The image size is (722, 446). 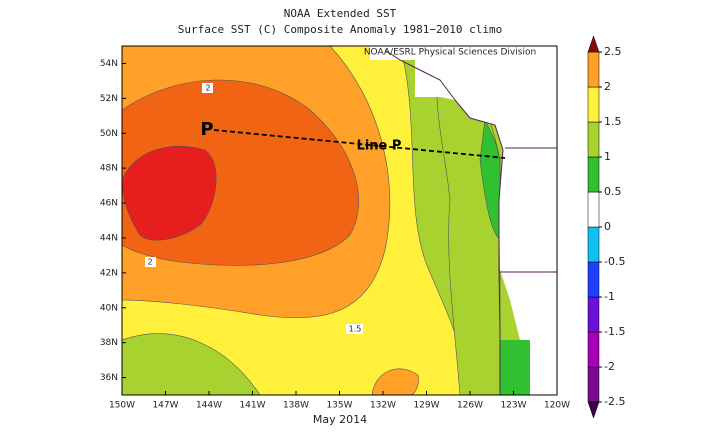 I want to click on contour-05b, so click(x=515, y=367).